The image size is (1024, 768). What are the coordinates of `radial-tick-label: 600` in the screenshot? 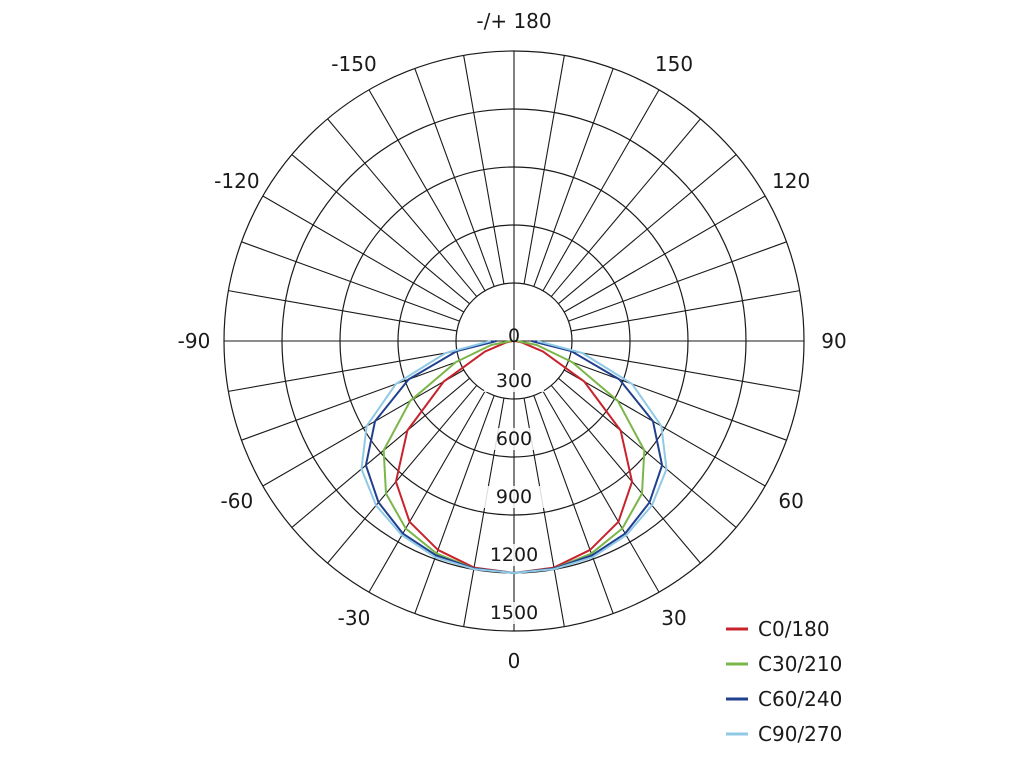 It's located at (514, 439).